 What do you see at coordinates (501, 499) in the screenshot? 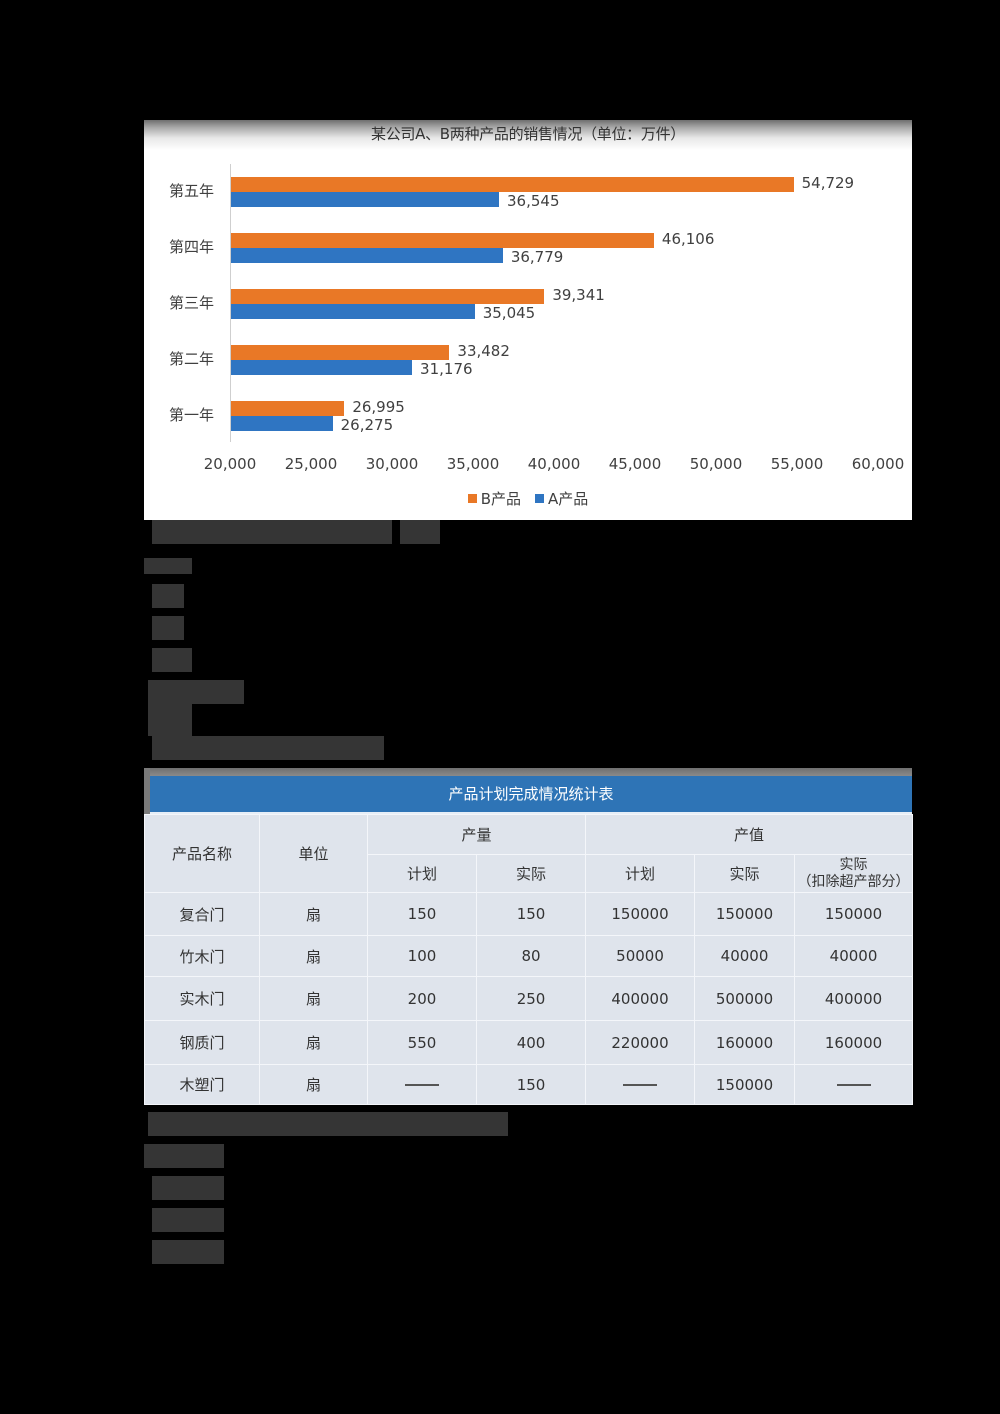
I see `legend-label-b: B产品` at bounding box center [501, 499].